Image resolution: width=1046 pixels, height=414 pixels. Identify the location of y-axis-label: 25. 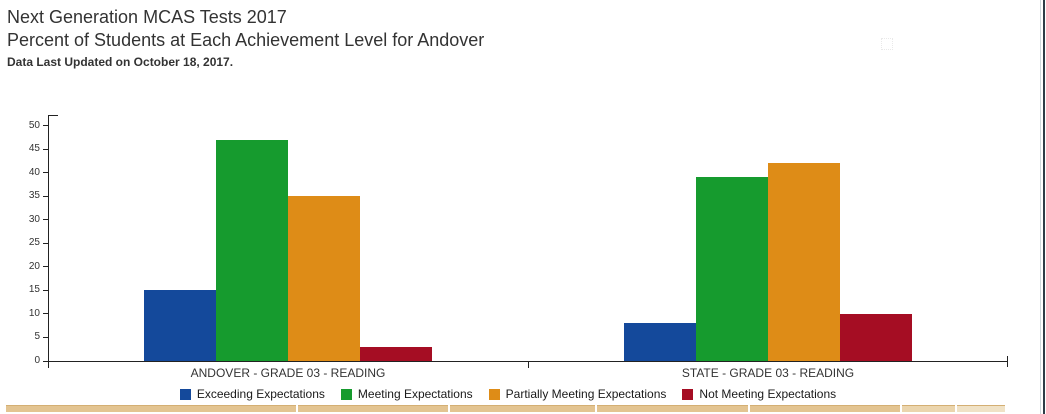
(34, 243).